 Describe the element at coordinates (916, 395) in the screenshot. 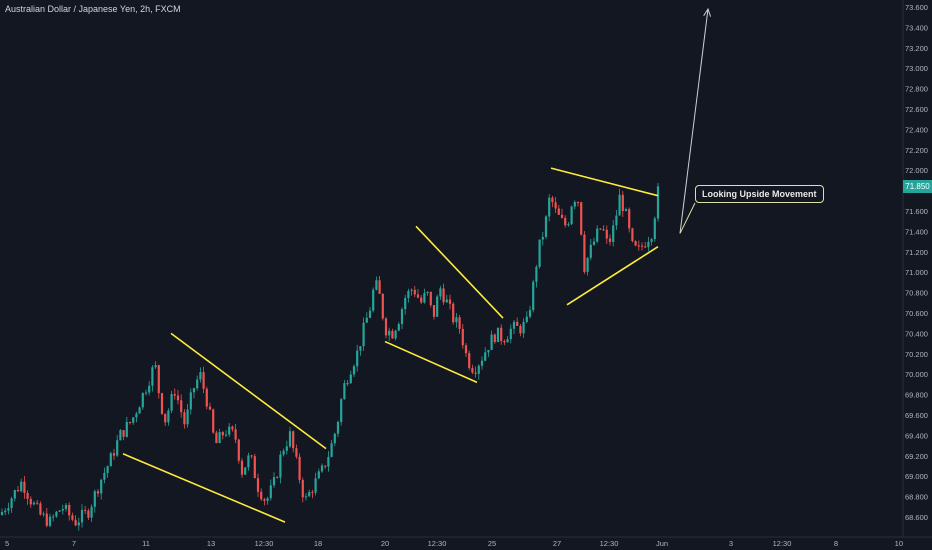

I see `y-tick-label: 69.800` at that location.